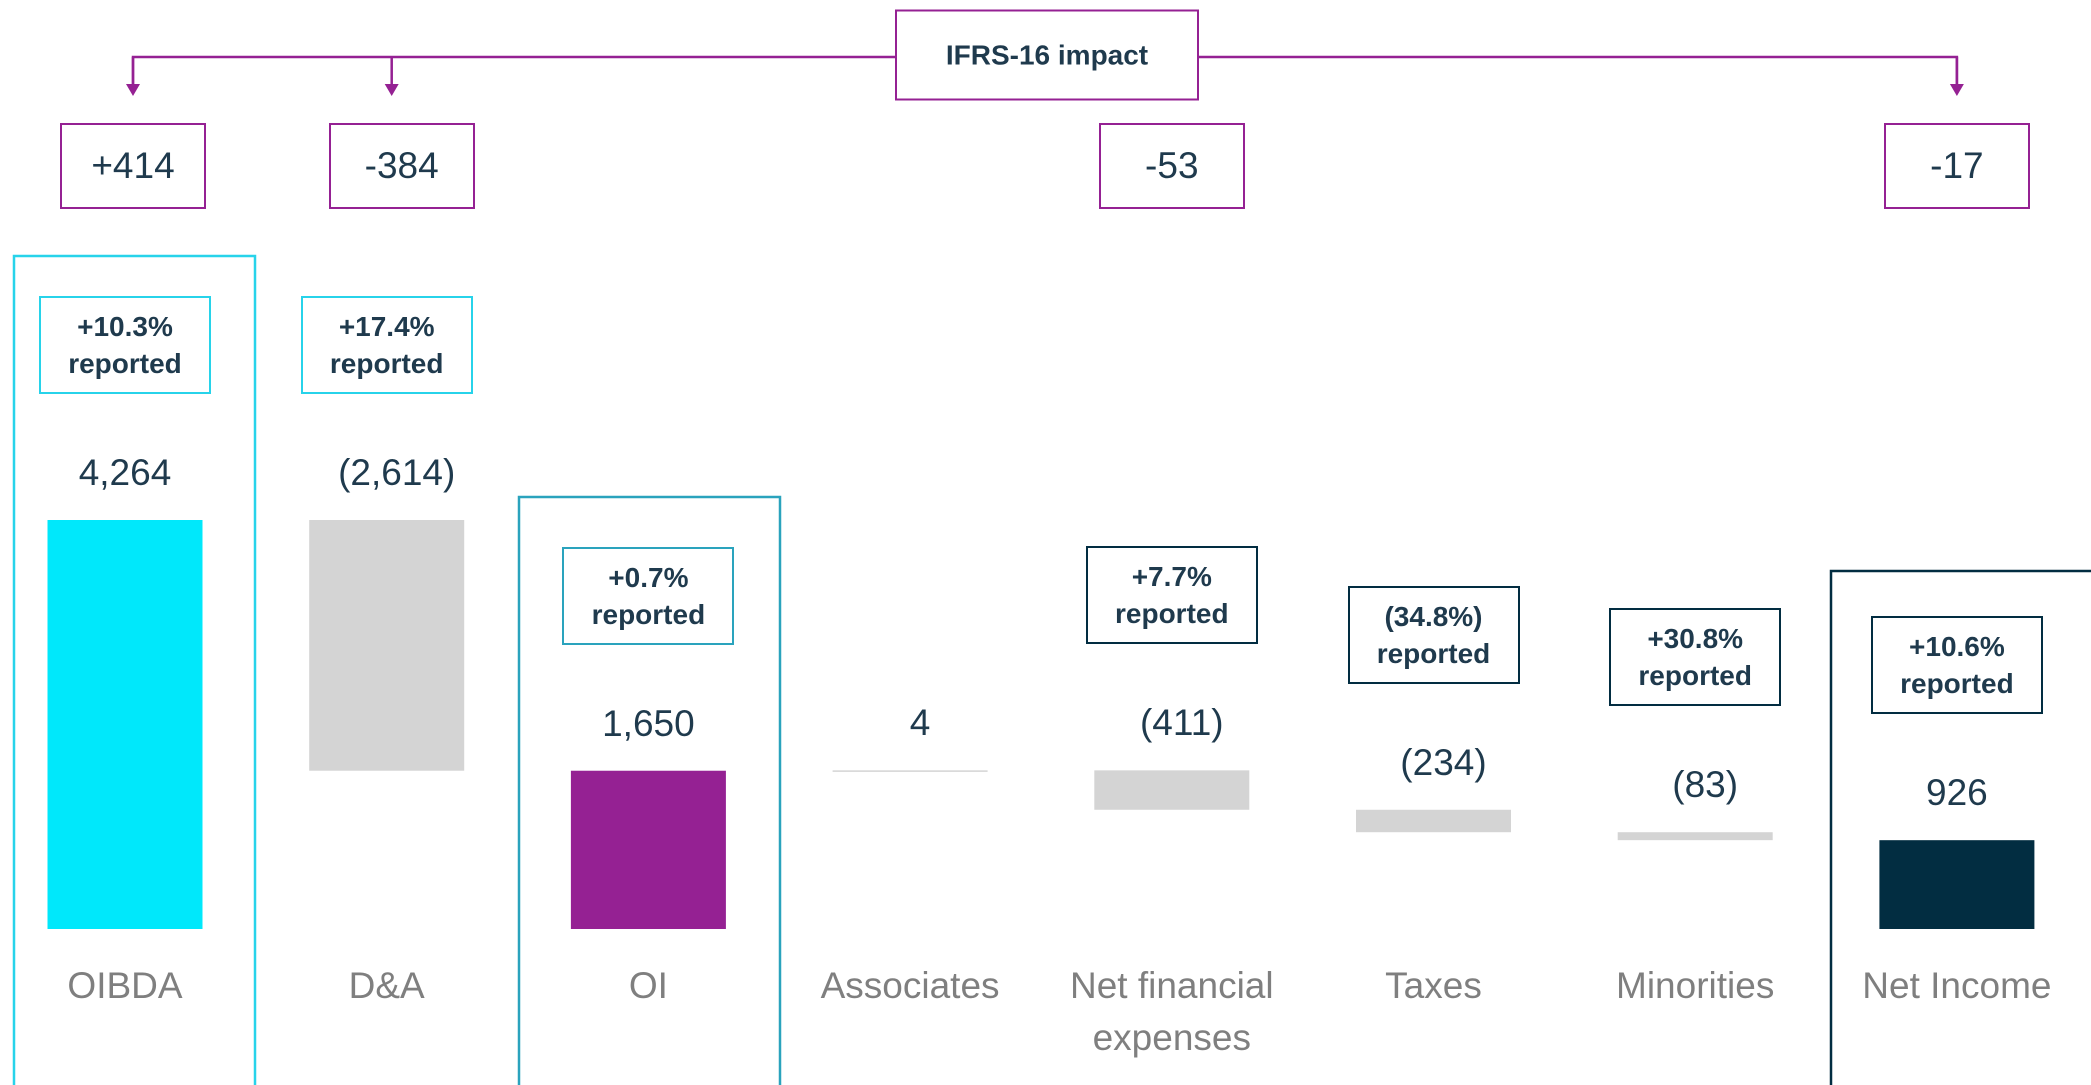 The height and width of the screenshot is (1085, 2091). What do you see at coordinates (1956, 665) in the screenshot?
I see `growth-box: +10.6% reported` at bounding box center [1956, 665].